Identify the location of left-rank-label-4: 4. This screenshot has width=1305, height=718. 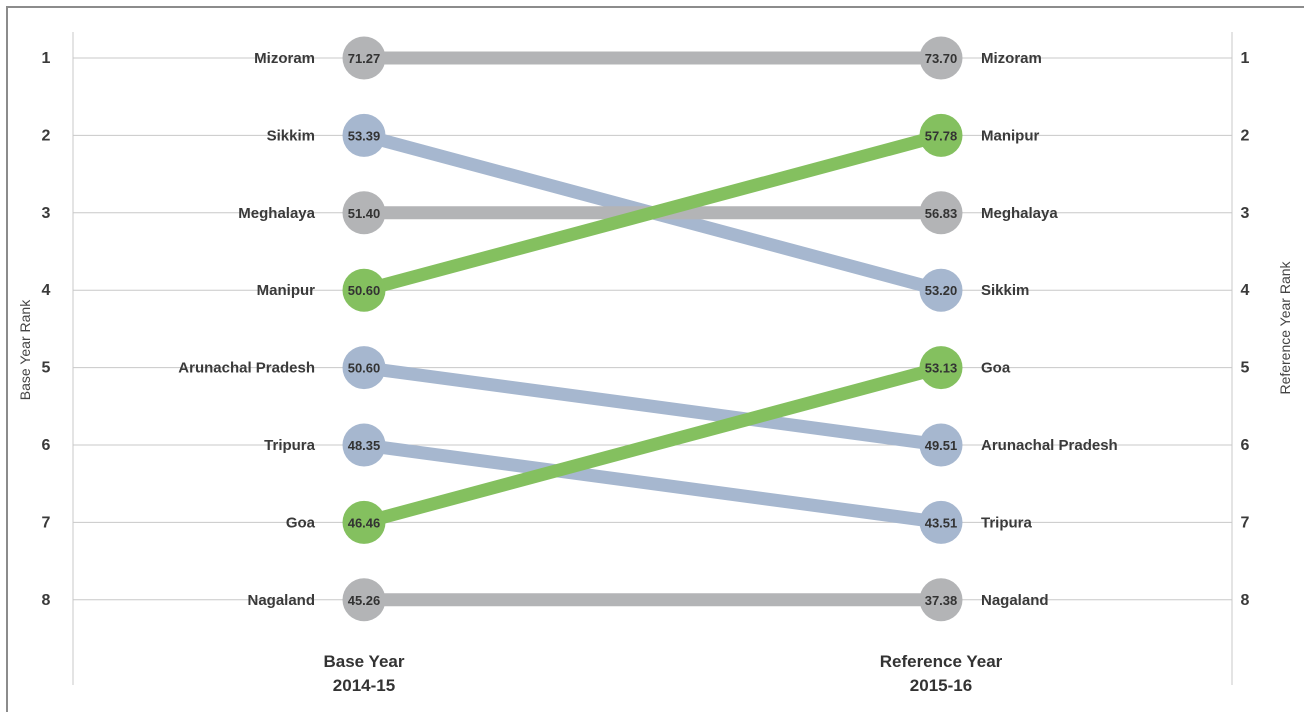
(46, 290).